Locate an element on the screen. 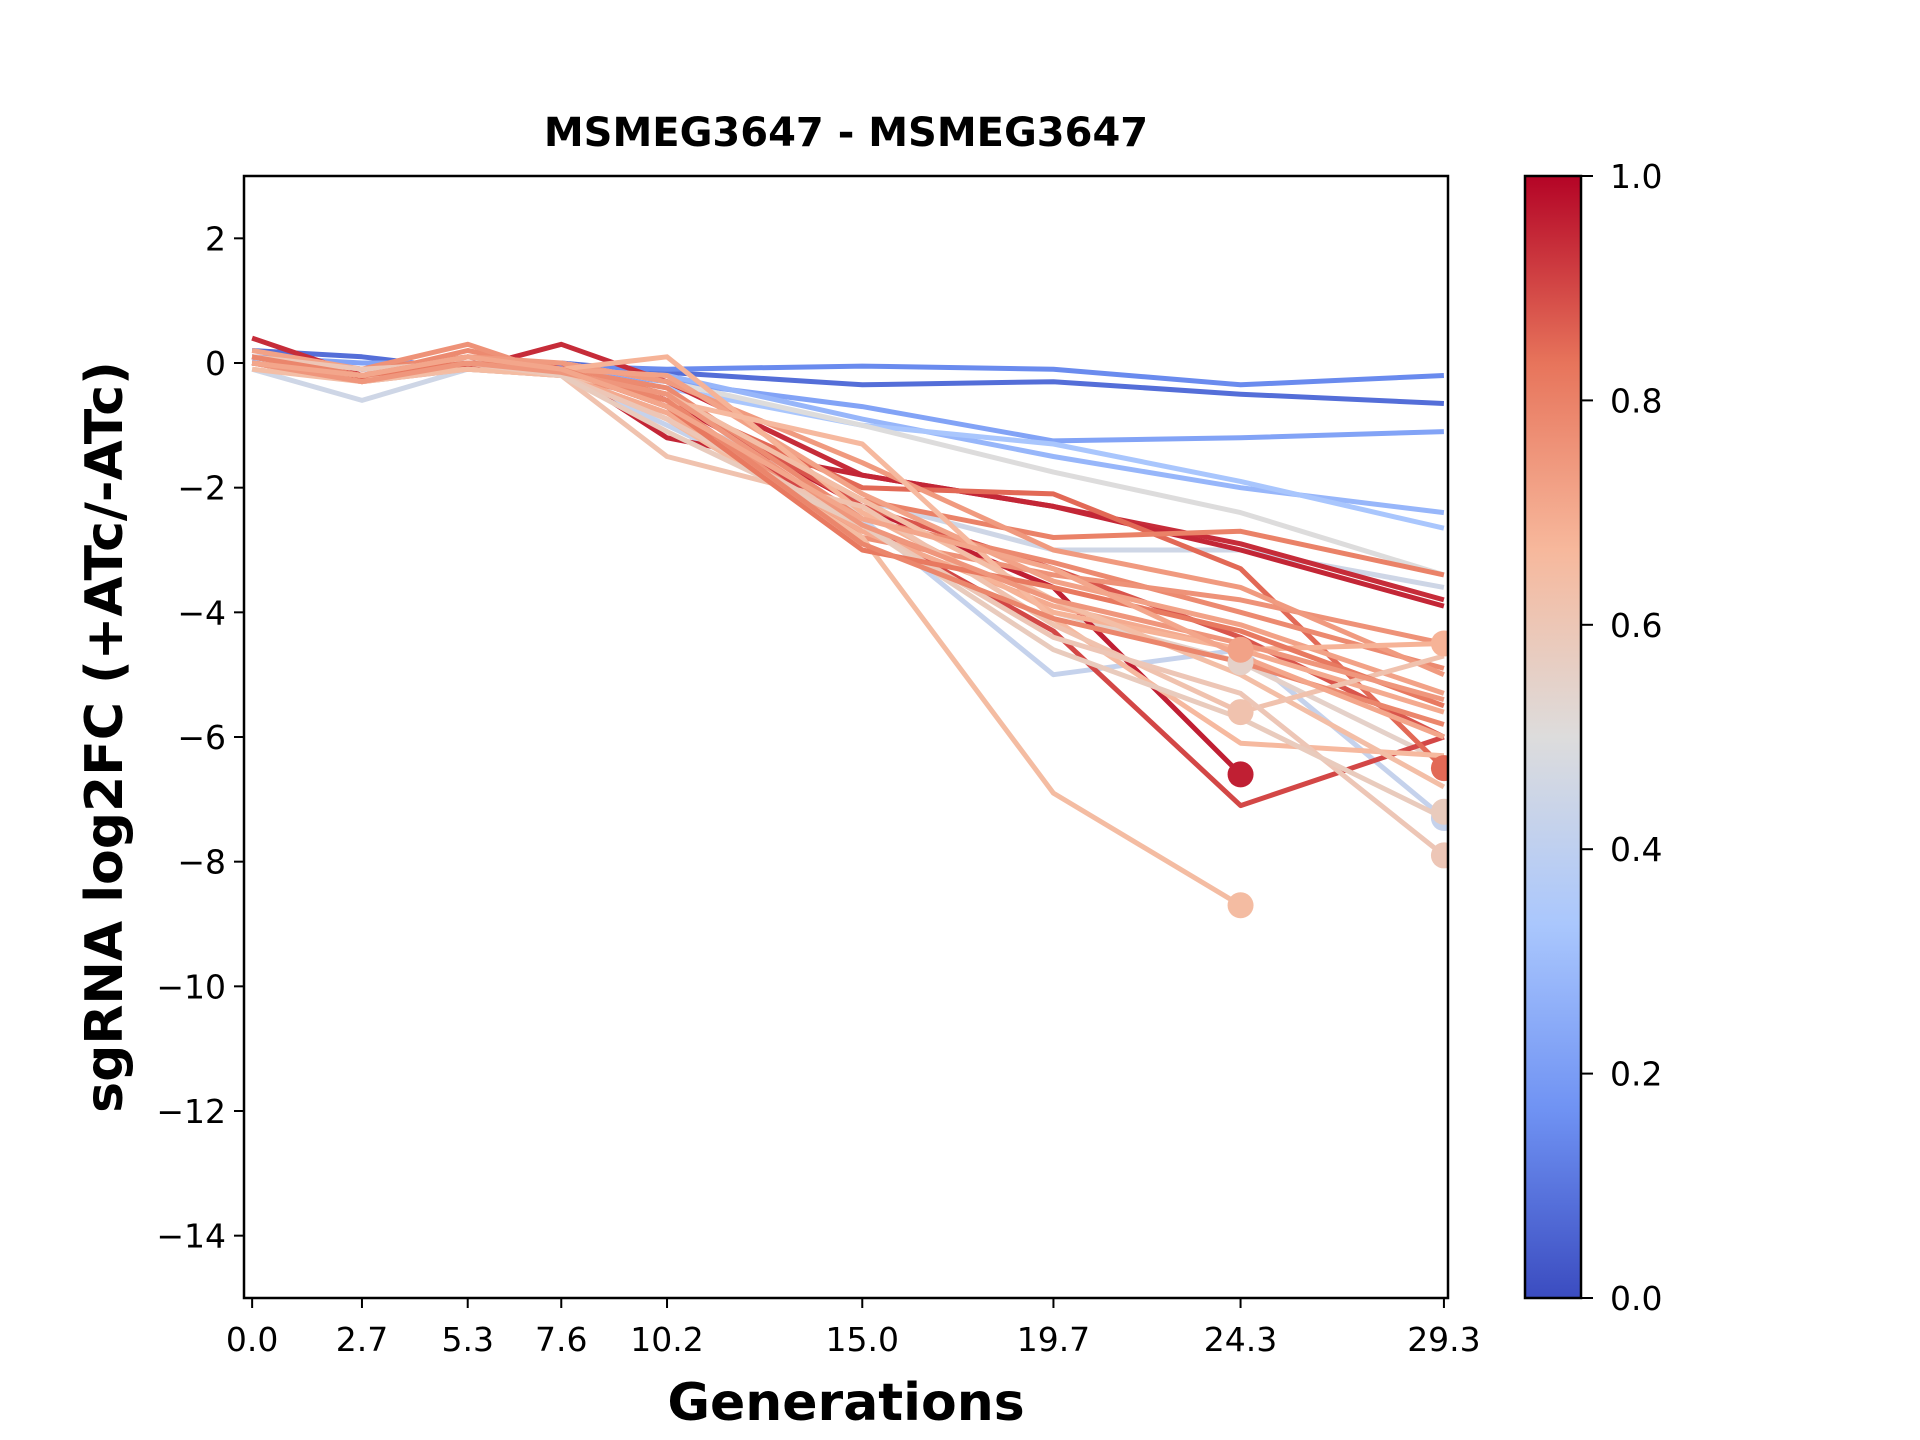 This screenshot has width=1920, height=1440. y-tick-label: −14 is located at coordinates (191, 1236).